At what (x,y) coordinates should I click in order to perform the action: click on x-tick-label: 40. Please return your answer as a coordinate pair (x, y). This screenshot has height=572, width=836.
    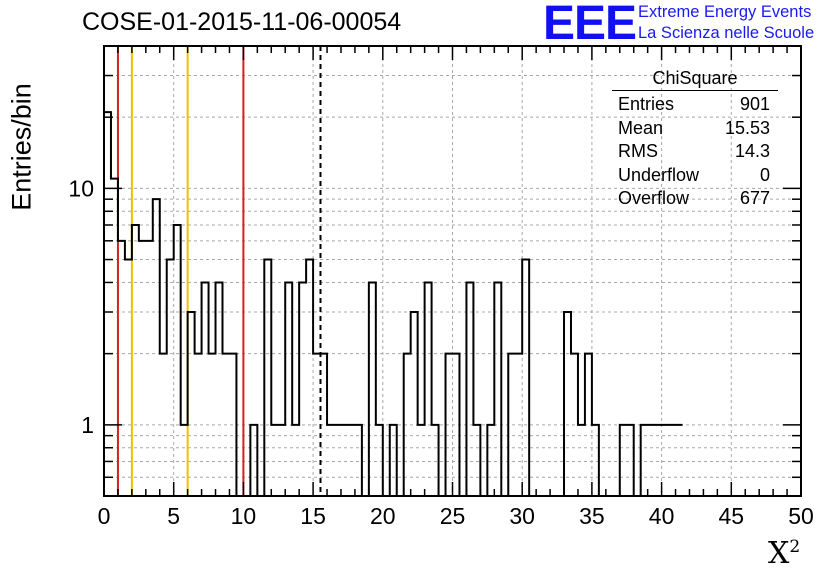
    Looking at the image, I should click on (662, 516).